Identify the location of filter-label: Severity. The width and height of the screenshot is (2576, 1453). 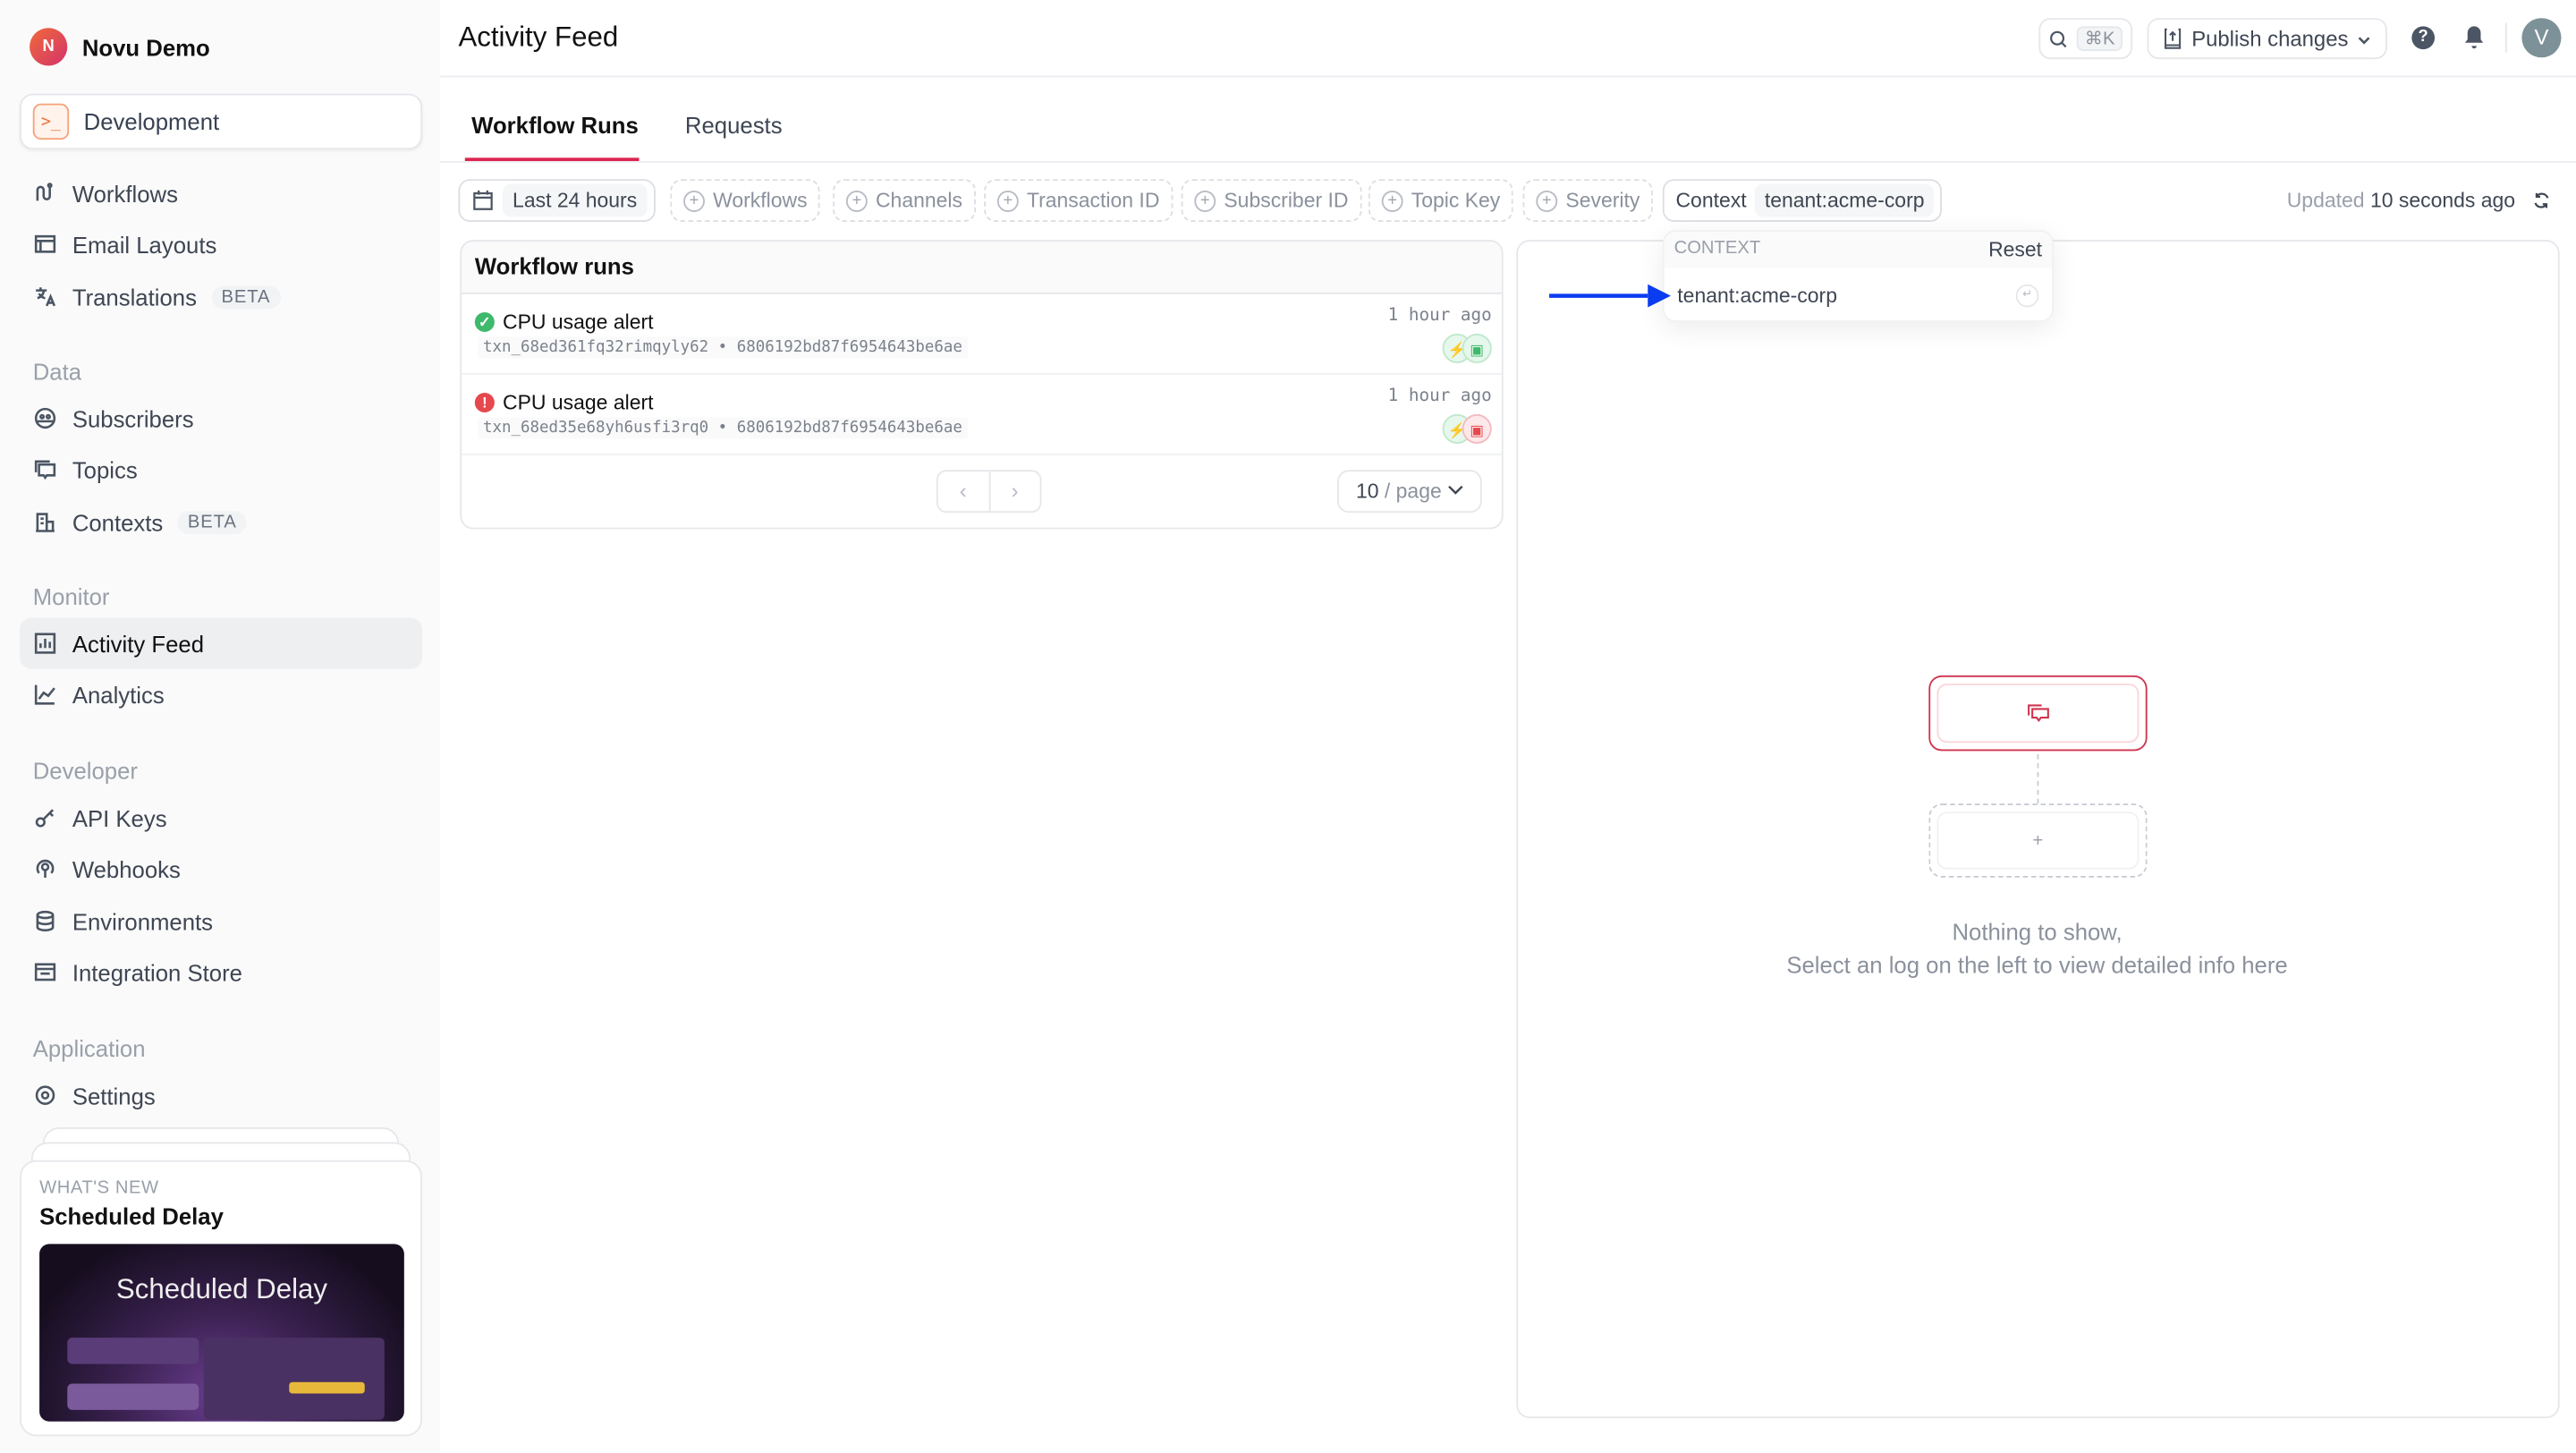
(1602, 200).